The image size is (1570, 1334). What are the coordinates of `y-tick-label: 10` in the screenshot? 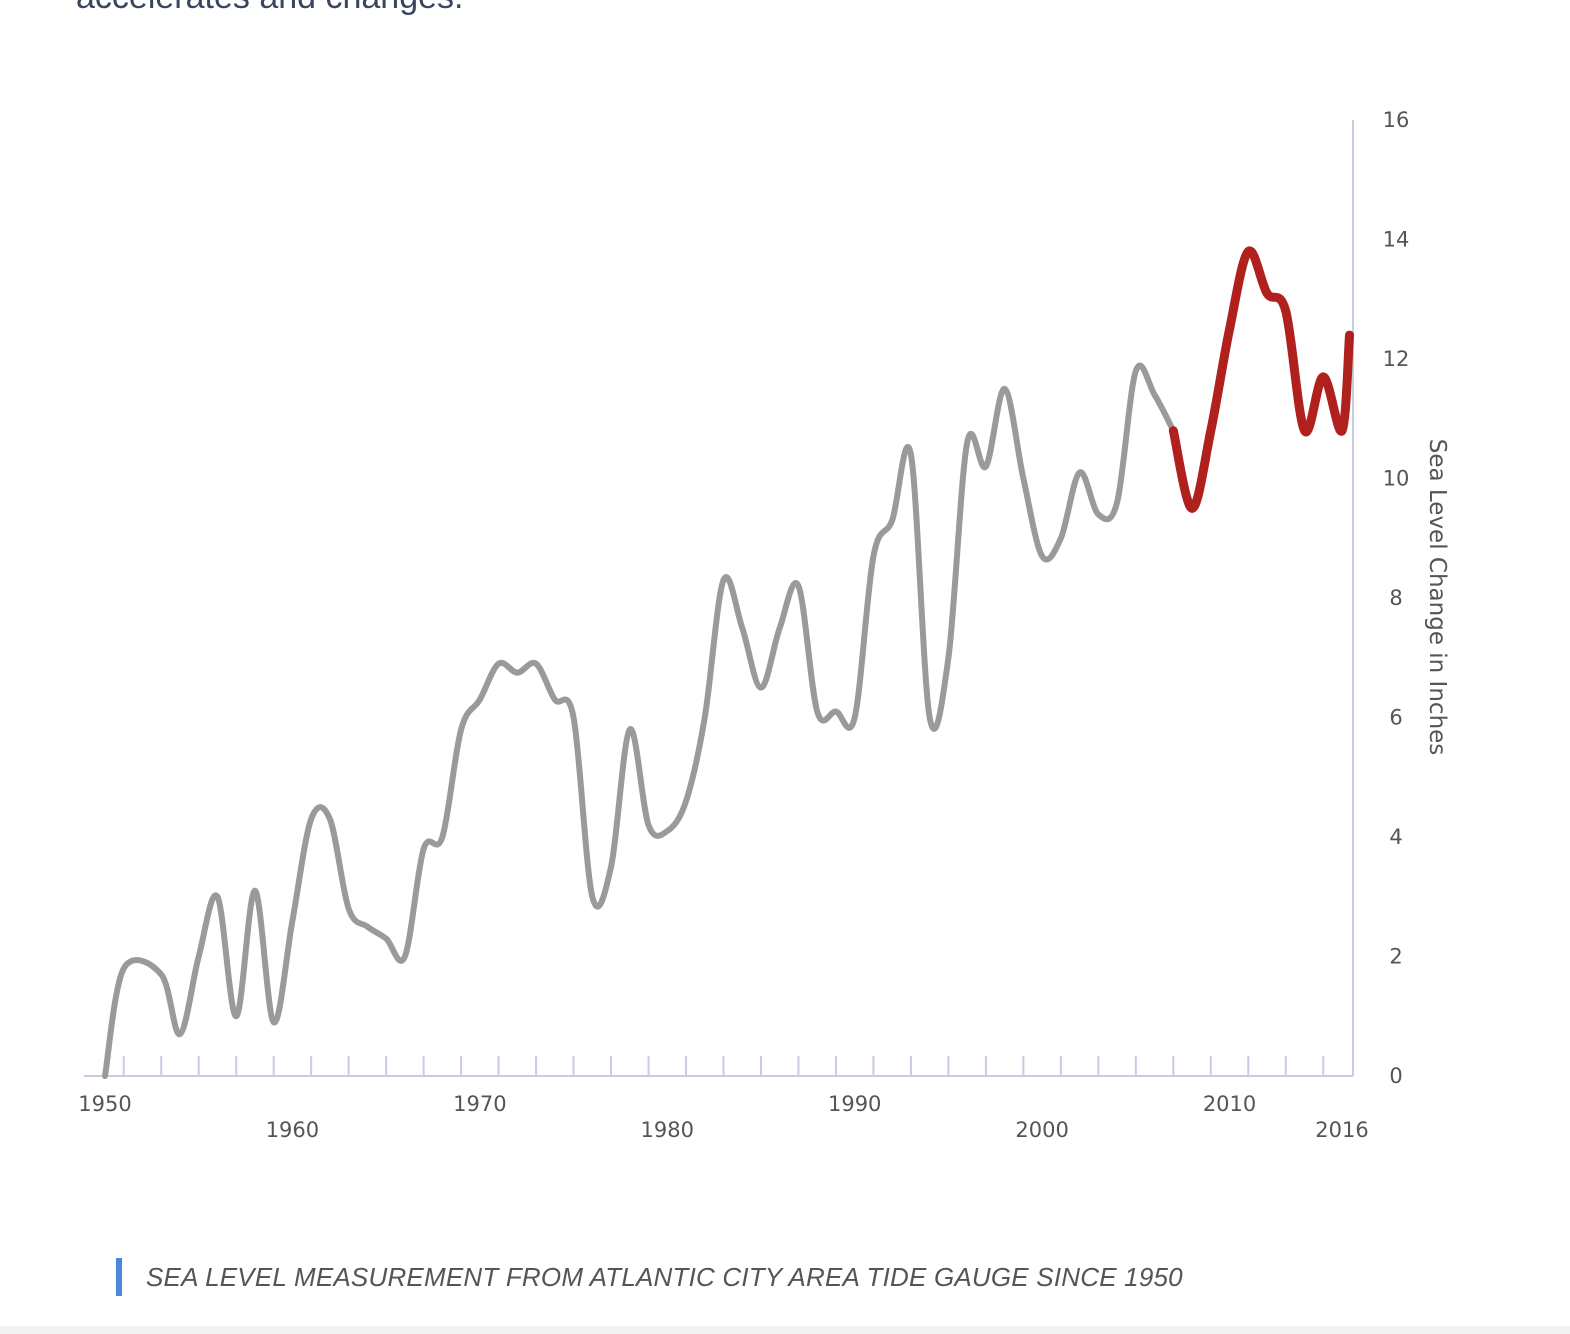 It's located at (1396, 479).